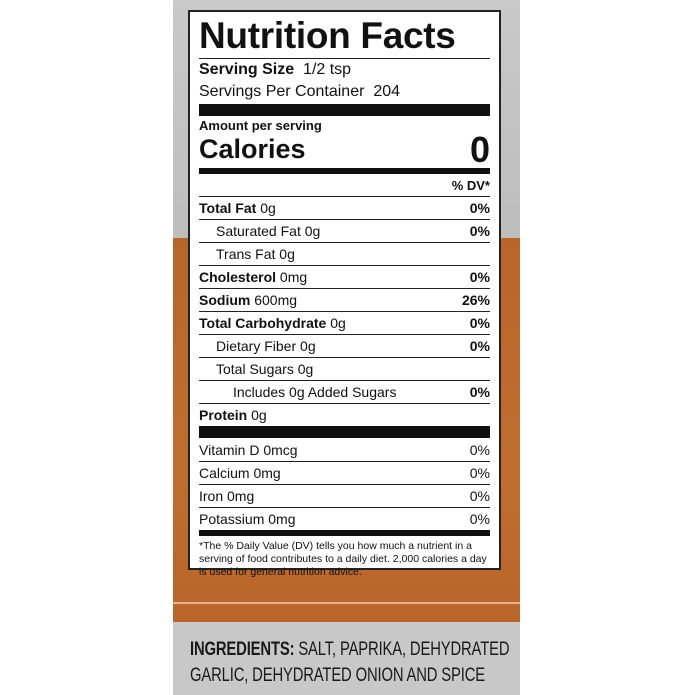 This screenshot has width=692, height=695. I want to click on nutrient-amount: 600mg, so click(276, 300).